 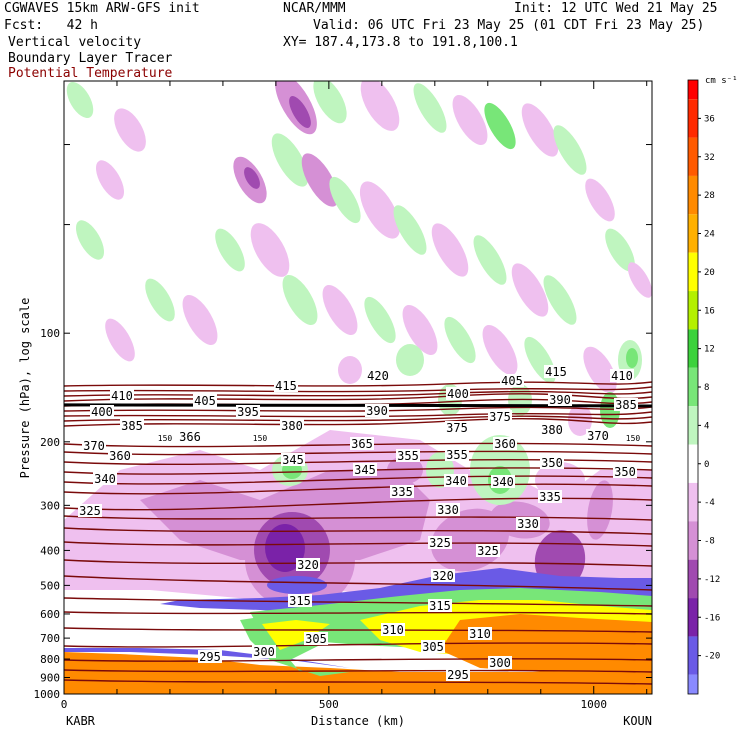 I want to click on colorbar-label: 4, so click(x=706, y=426).